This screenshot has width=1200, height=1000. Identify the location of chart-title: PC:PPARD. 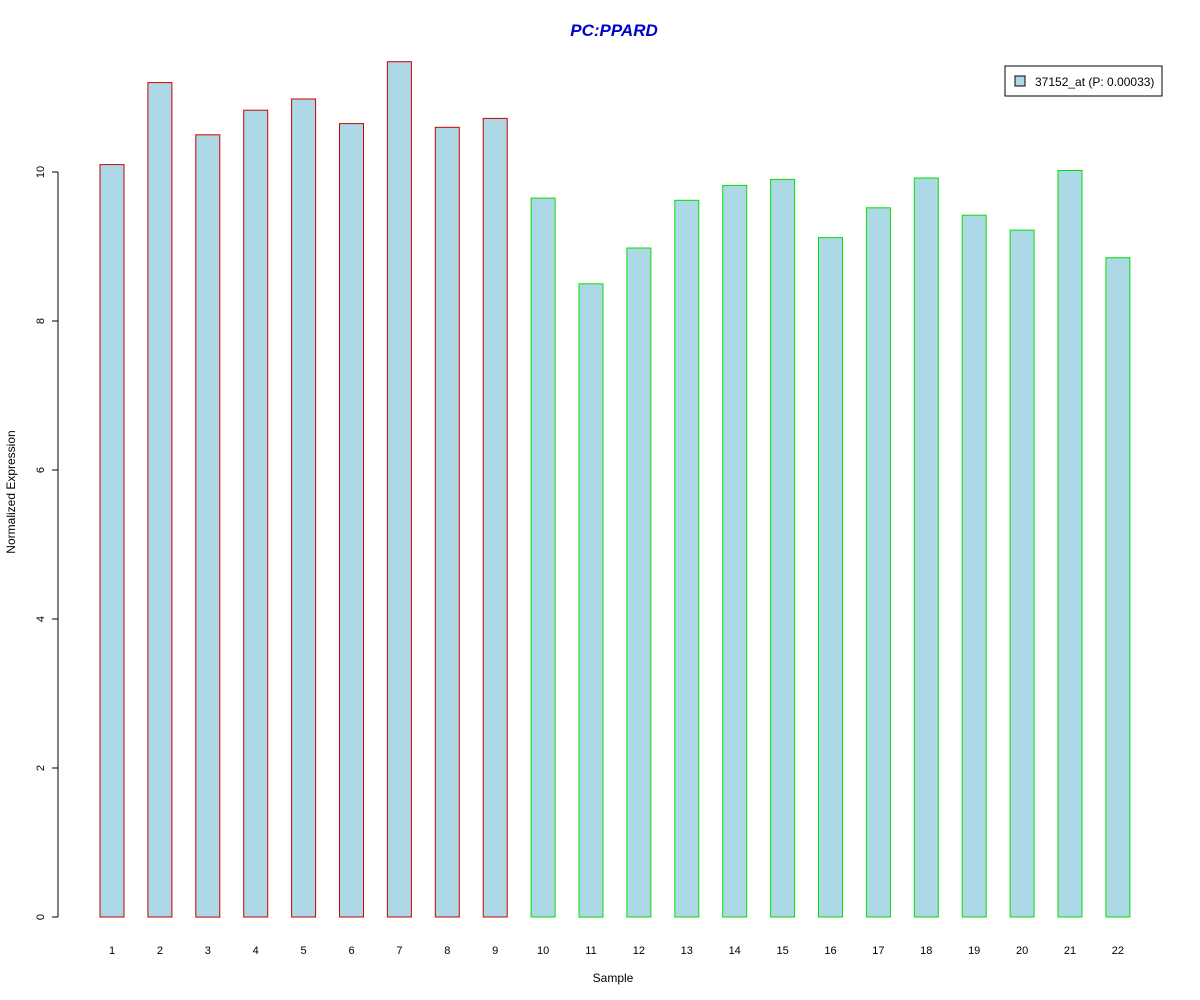
(614, 30).